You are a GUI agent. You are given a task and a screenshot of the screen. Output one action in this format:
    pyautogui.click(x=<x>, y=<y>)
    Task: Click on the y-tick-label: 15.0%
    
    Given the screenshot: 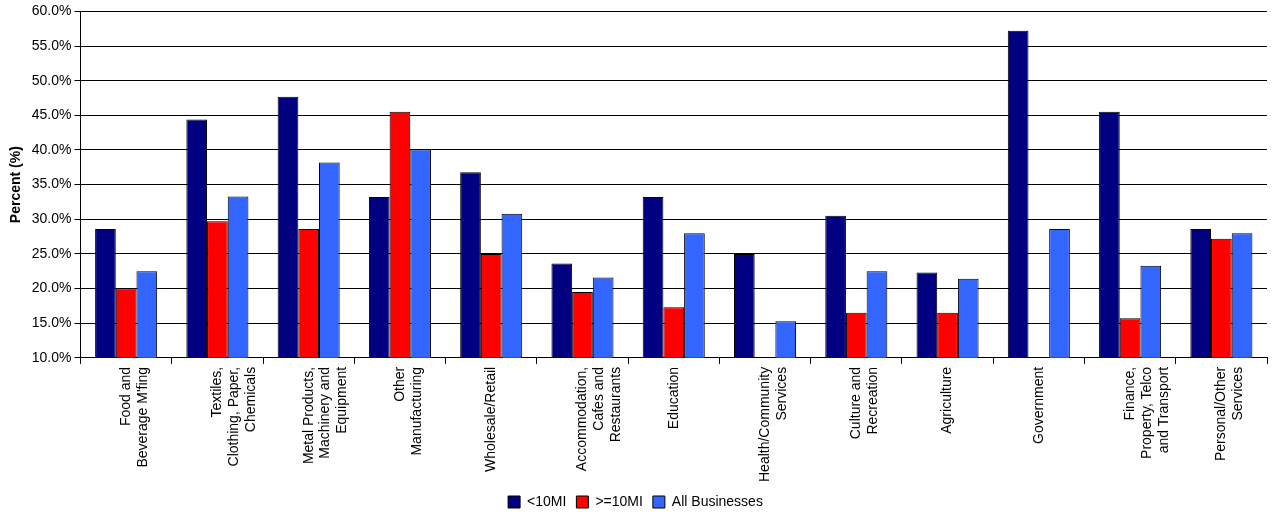 What is the action you would take?
    pyautogui.click(x=51, y=322)
    